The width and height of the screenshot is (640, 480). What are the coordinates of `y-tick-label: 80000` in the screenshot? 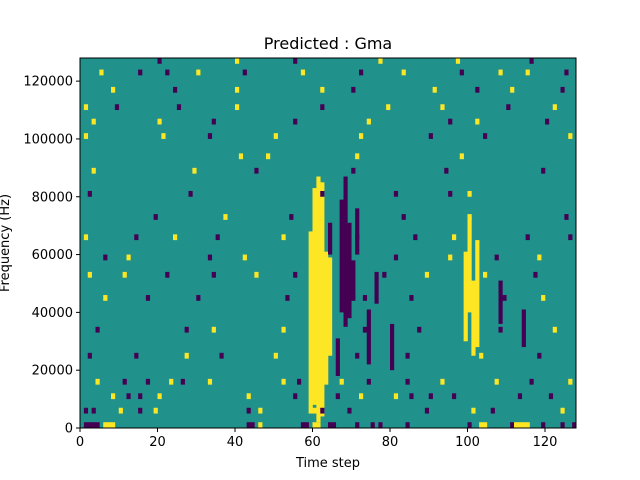 It's located at (52, 197).